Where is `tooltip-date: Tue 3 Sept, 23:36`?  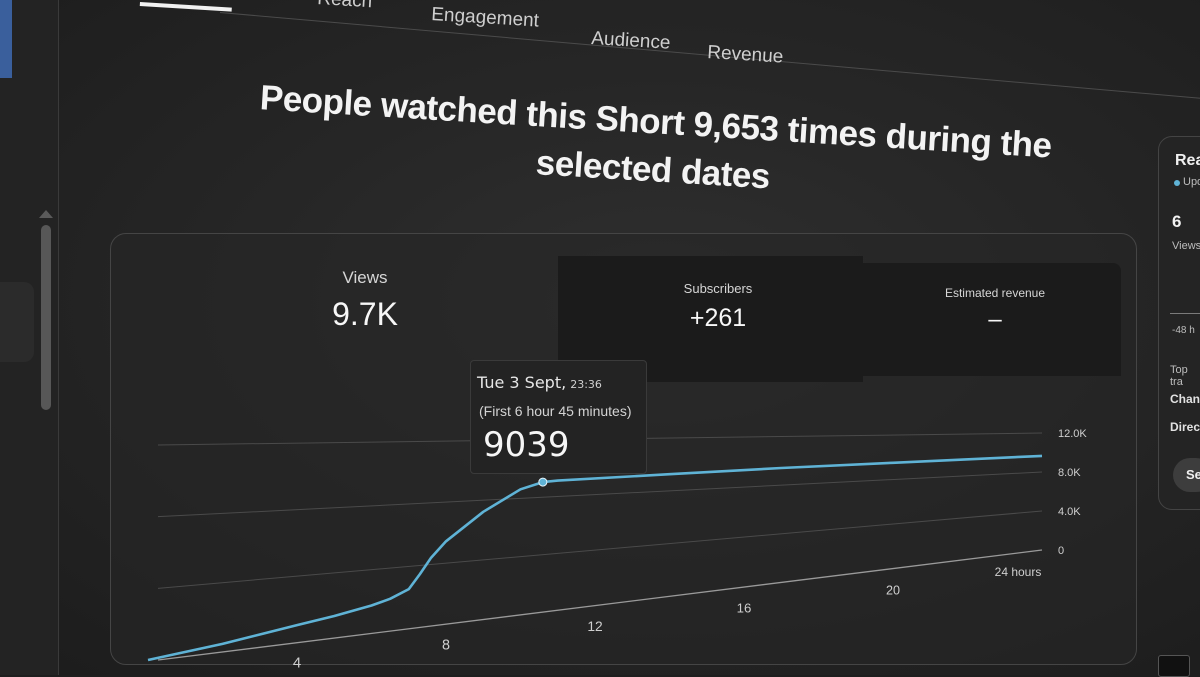 tooltip-date: Tue 3 Sept, 23:36 is located at coordinates (539, 382).